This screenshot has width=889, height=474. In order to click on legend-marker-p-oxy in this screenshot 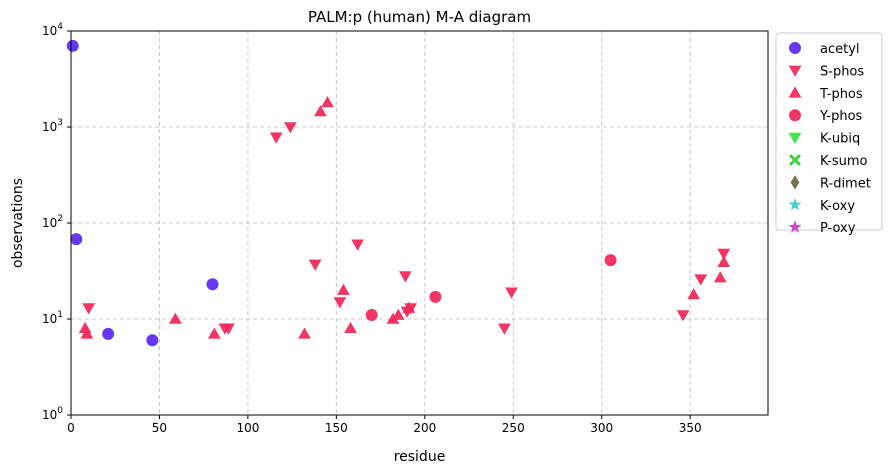, I will do `click(795, 226)`.